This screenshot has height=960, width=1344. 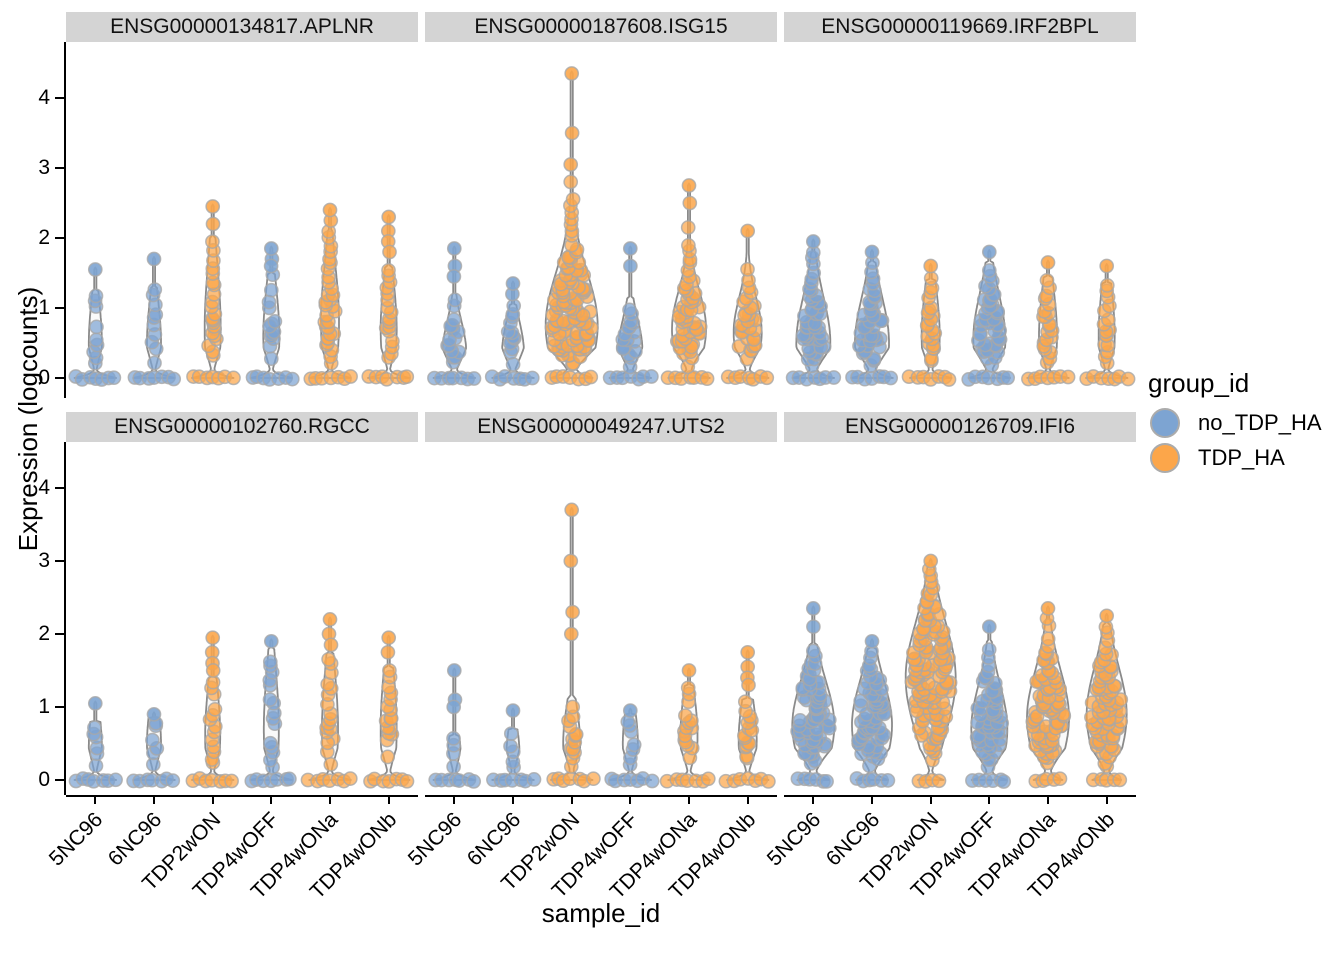 I want to click on facet-strip: ENSG00000134817.APLNR, so click(x=242, y=27).